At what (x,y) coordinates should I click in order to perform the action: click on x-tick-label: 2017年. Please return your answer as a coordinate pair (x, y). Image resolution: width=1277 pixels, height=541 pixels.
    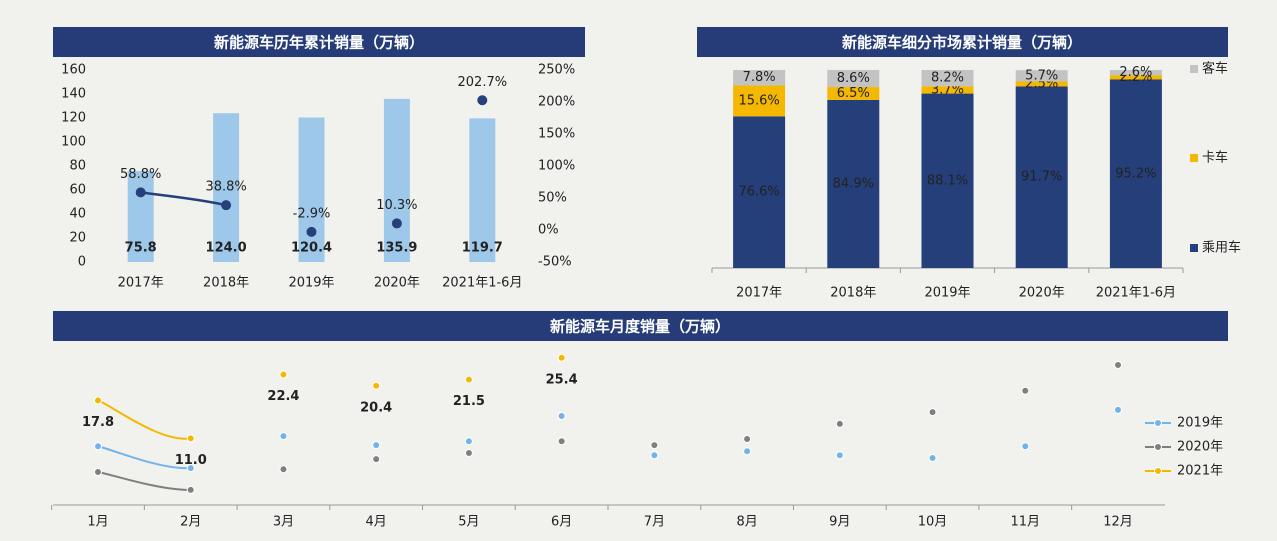
    Looking at the image, I should click on (759, 293).